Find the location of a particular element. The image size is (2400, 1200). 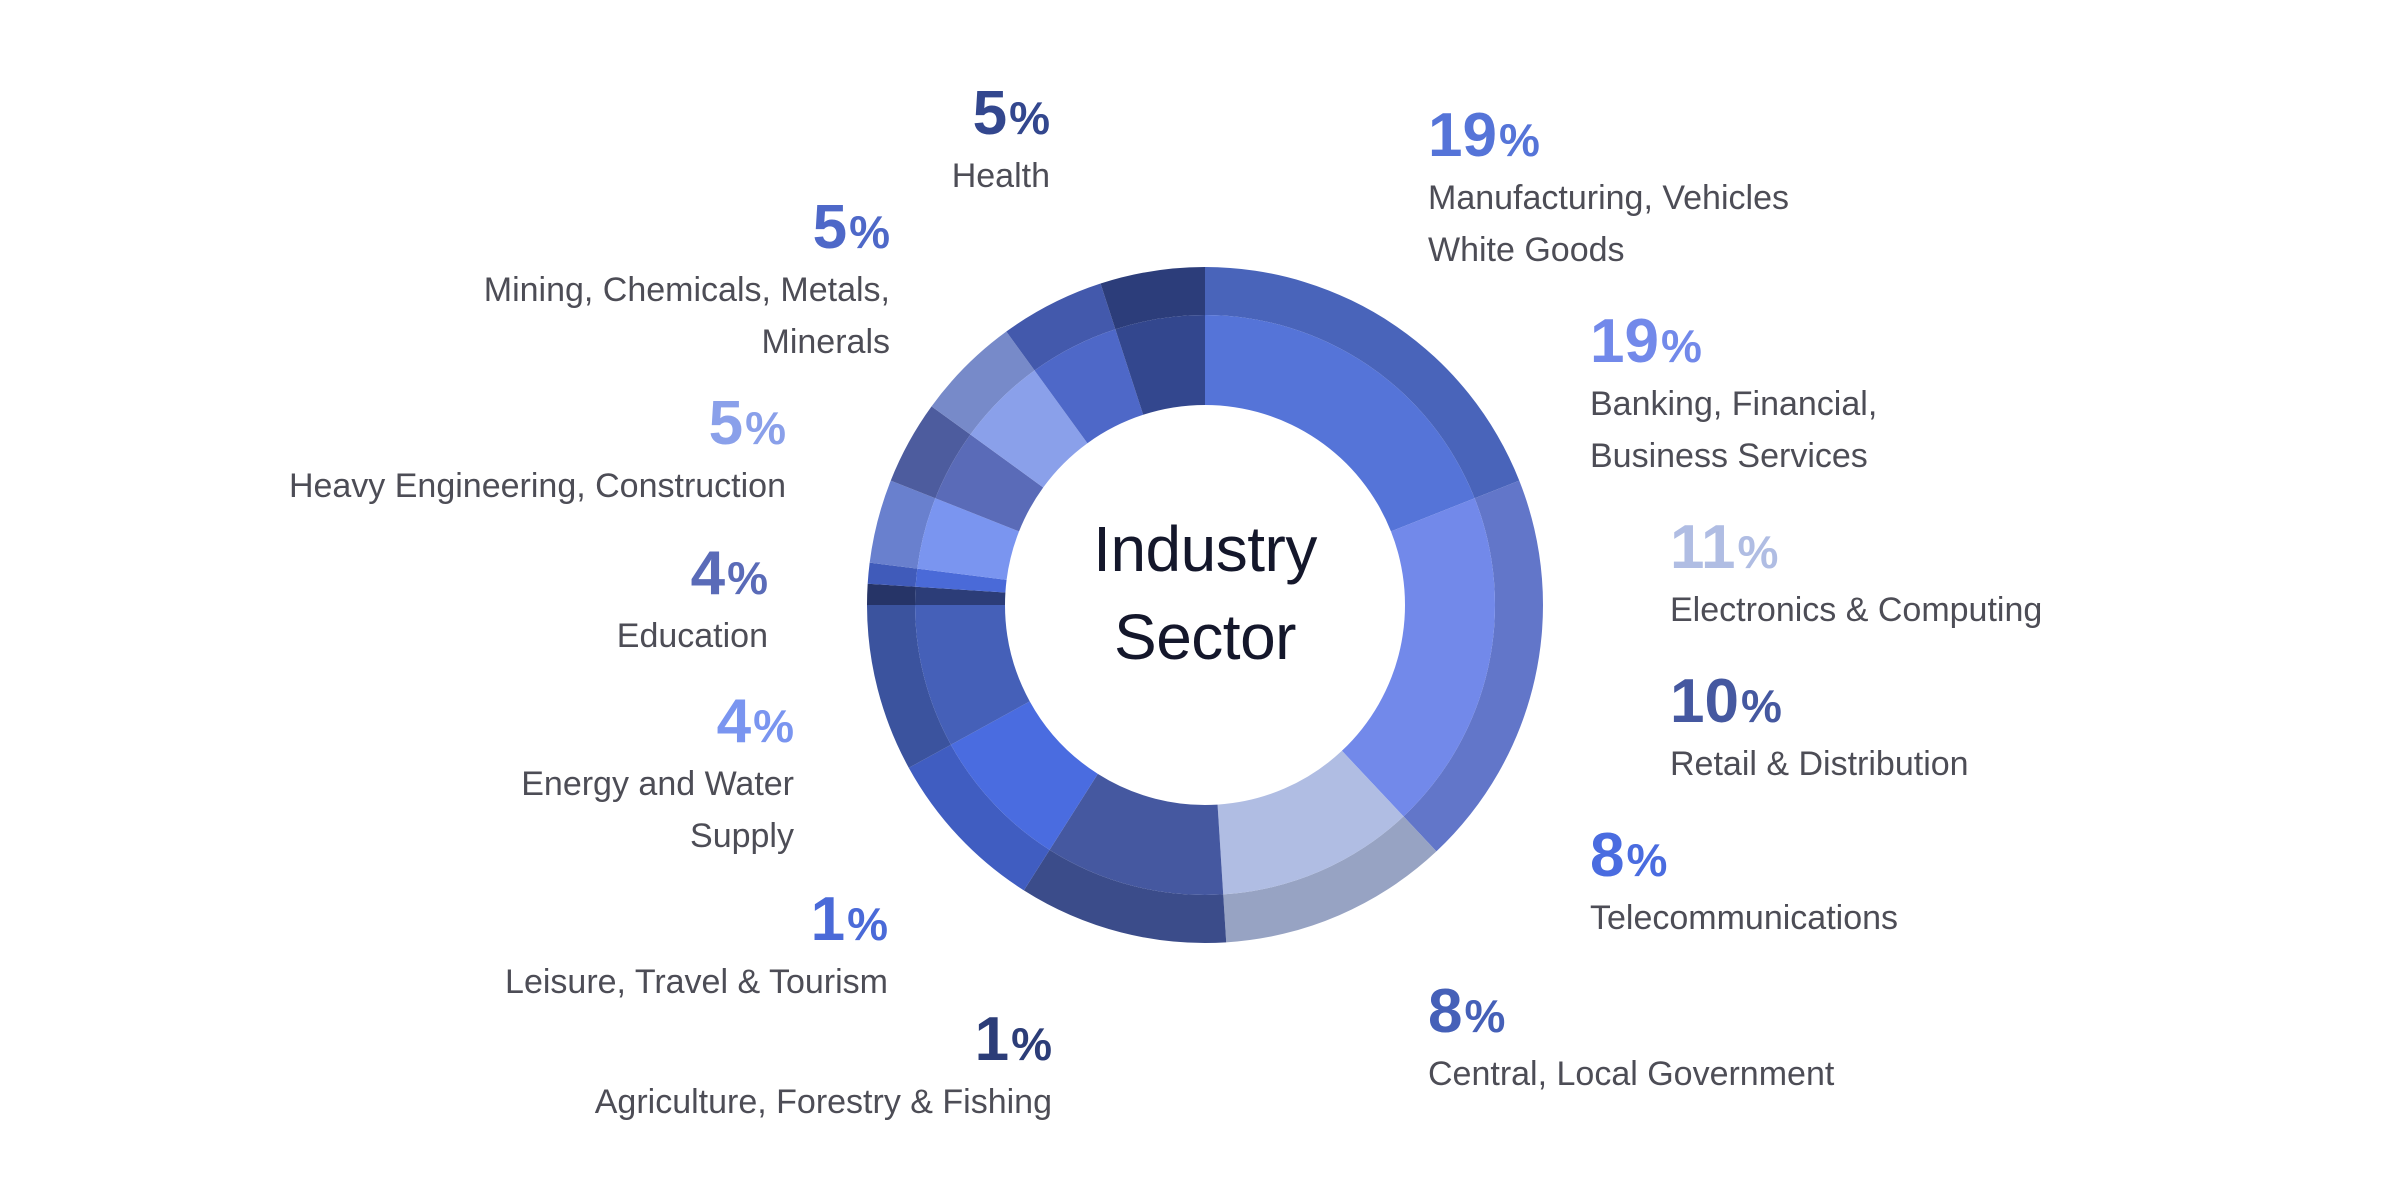

slice-name: Education is located at coordinates (692, 636).